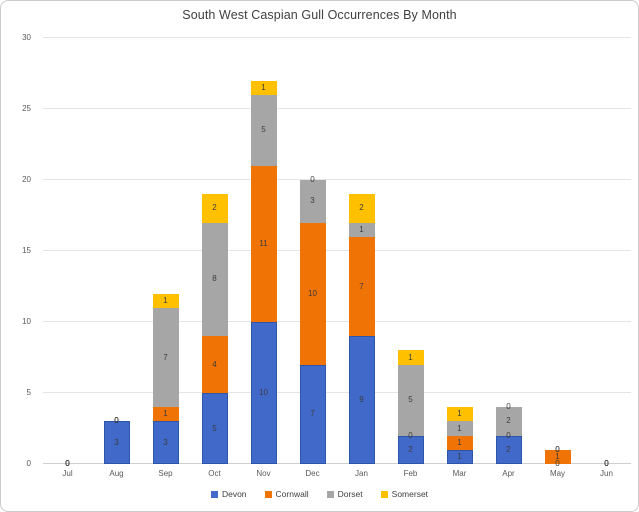 The width and height of the screenshot is (639, 512). I want to click on y-axis-tick-label: 30, so click(26, 37).